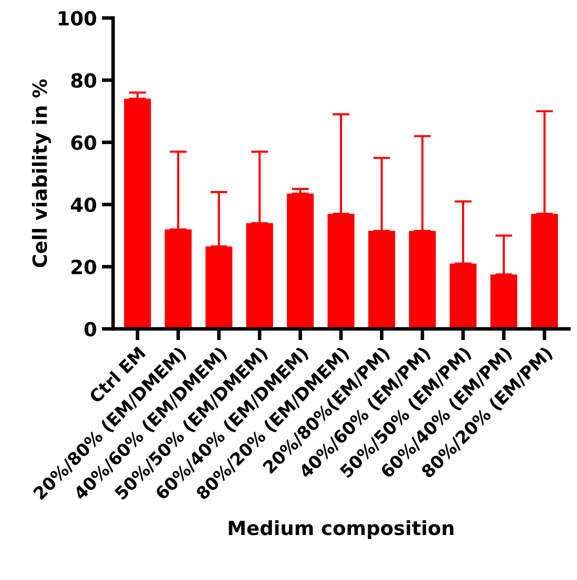 Image resolution: width=577 pixels, height=580 pixels. What do you see at coordinates (77, 18) in the screenshot?
I see `y-tick-label: 100` at bounding box center [77, 18].